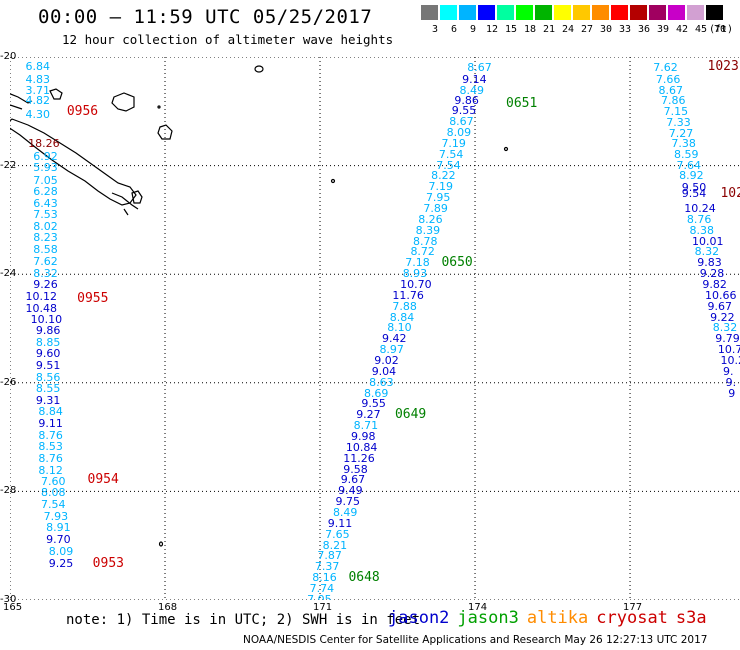 Image resolution: width=740 pixels, height=650 pixels. Describe the element at coordinates (8, 382) in the screenshot. I see `lat-label: -26` at that location.